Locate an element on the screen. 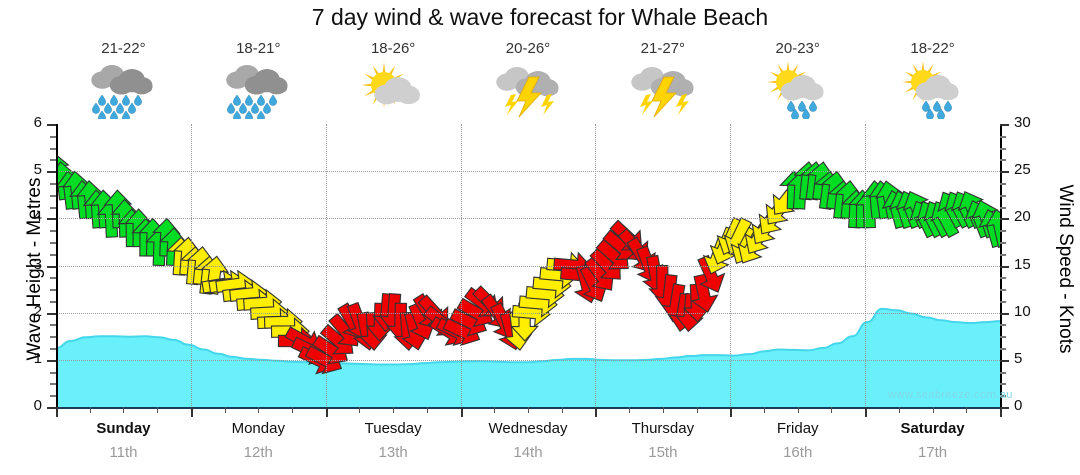 The image size is (1080, 475). temperature-range: 18-22° is located at coordinates (932, 48).